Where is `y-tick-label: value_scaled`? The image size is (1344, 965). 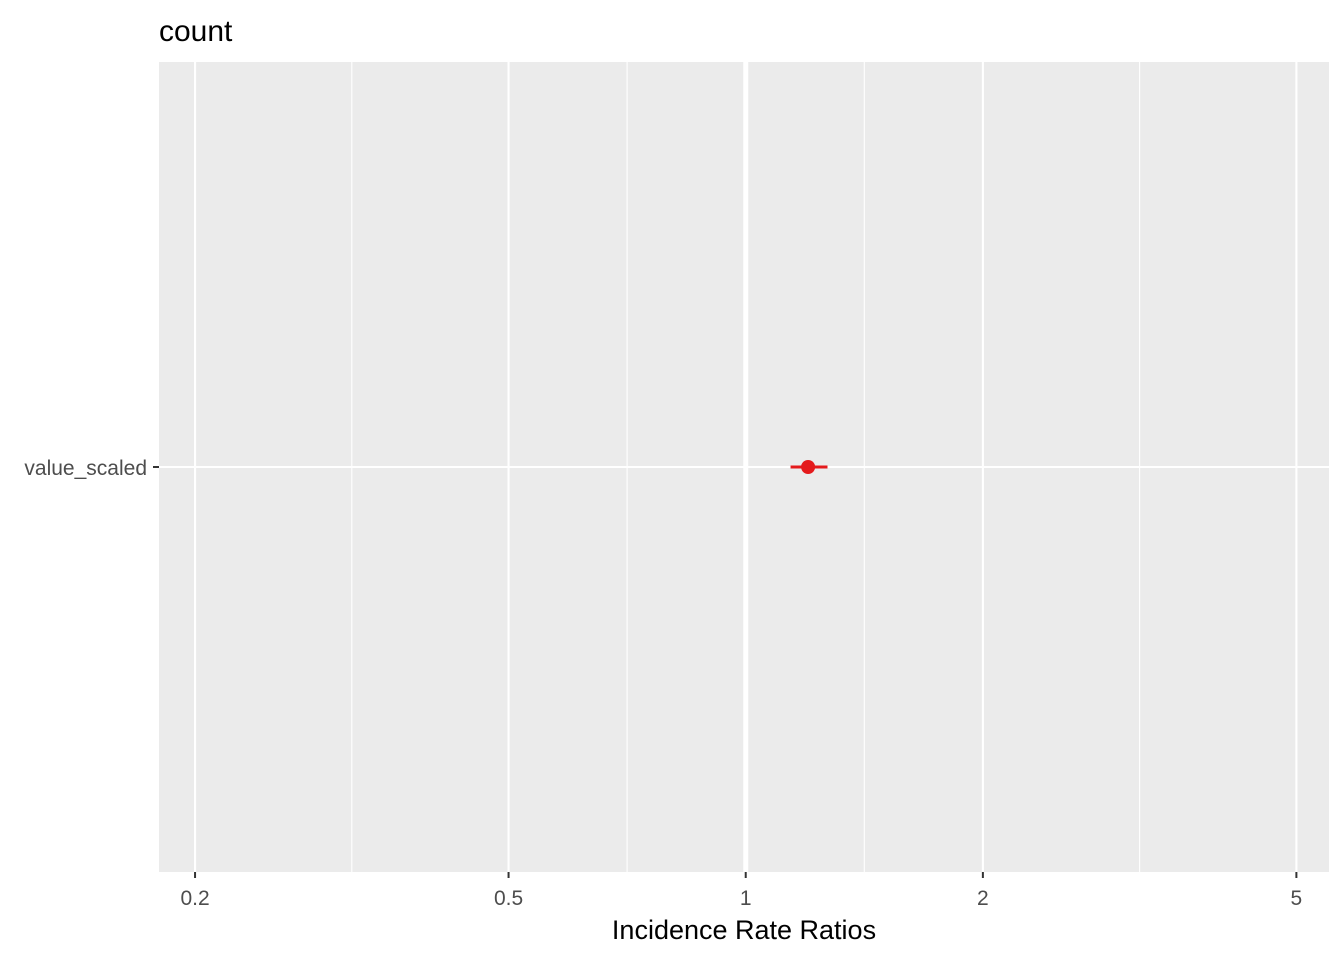 y-tick-label: value_scaled is located at coordinates (85, 468).